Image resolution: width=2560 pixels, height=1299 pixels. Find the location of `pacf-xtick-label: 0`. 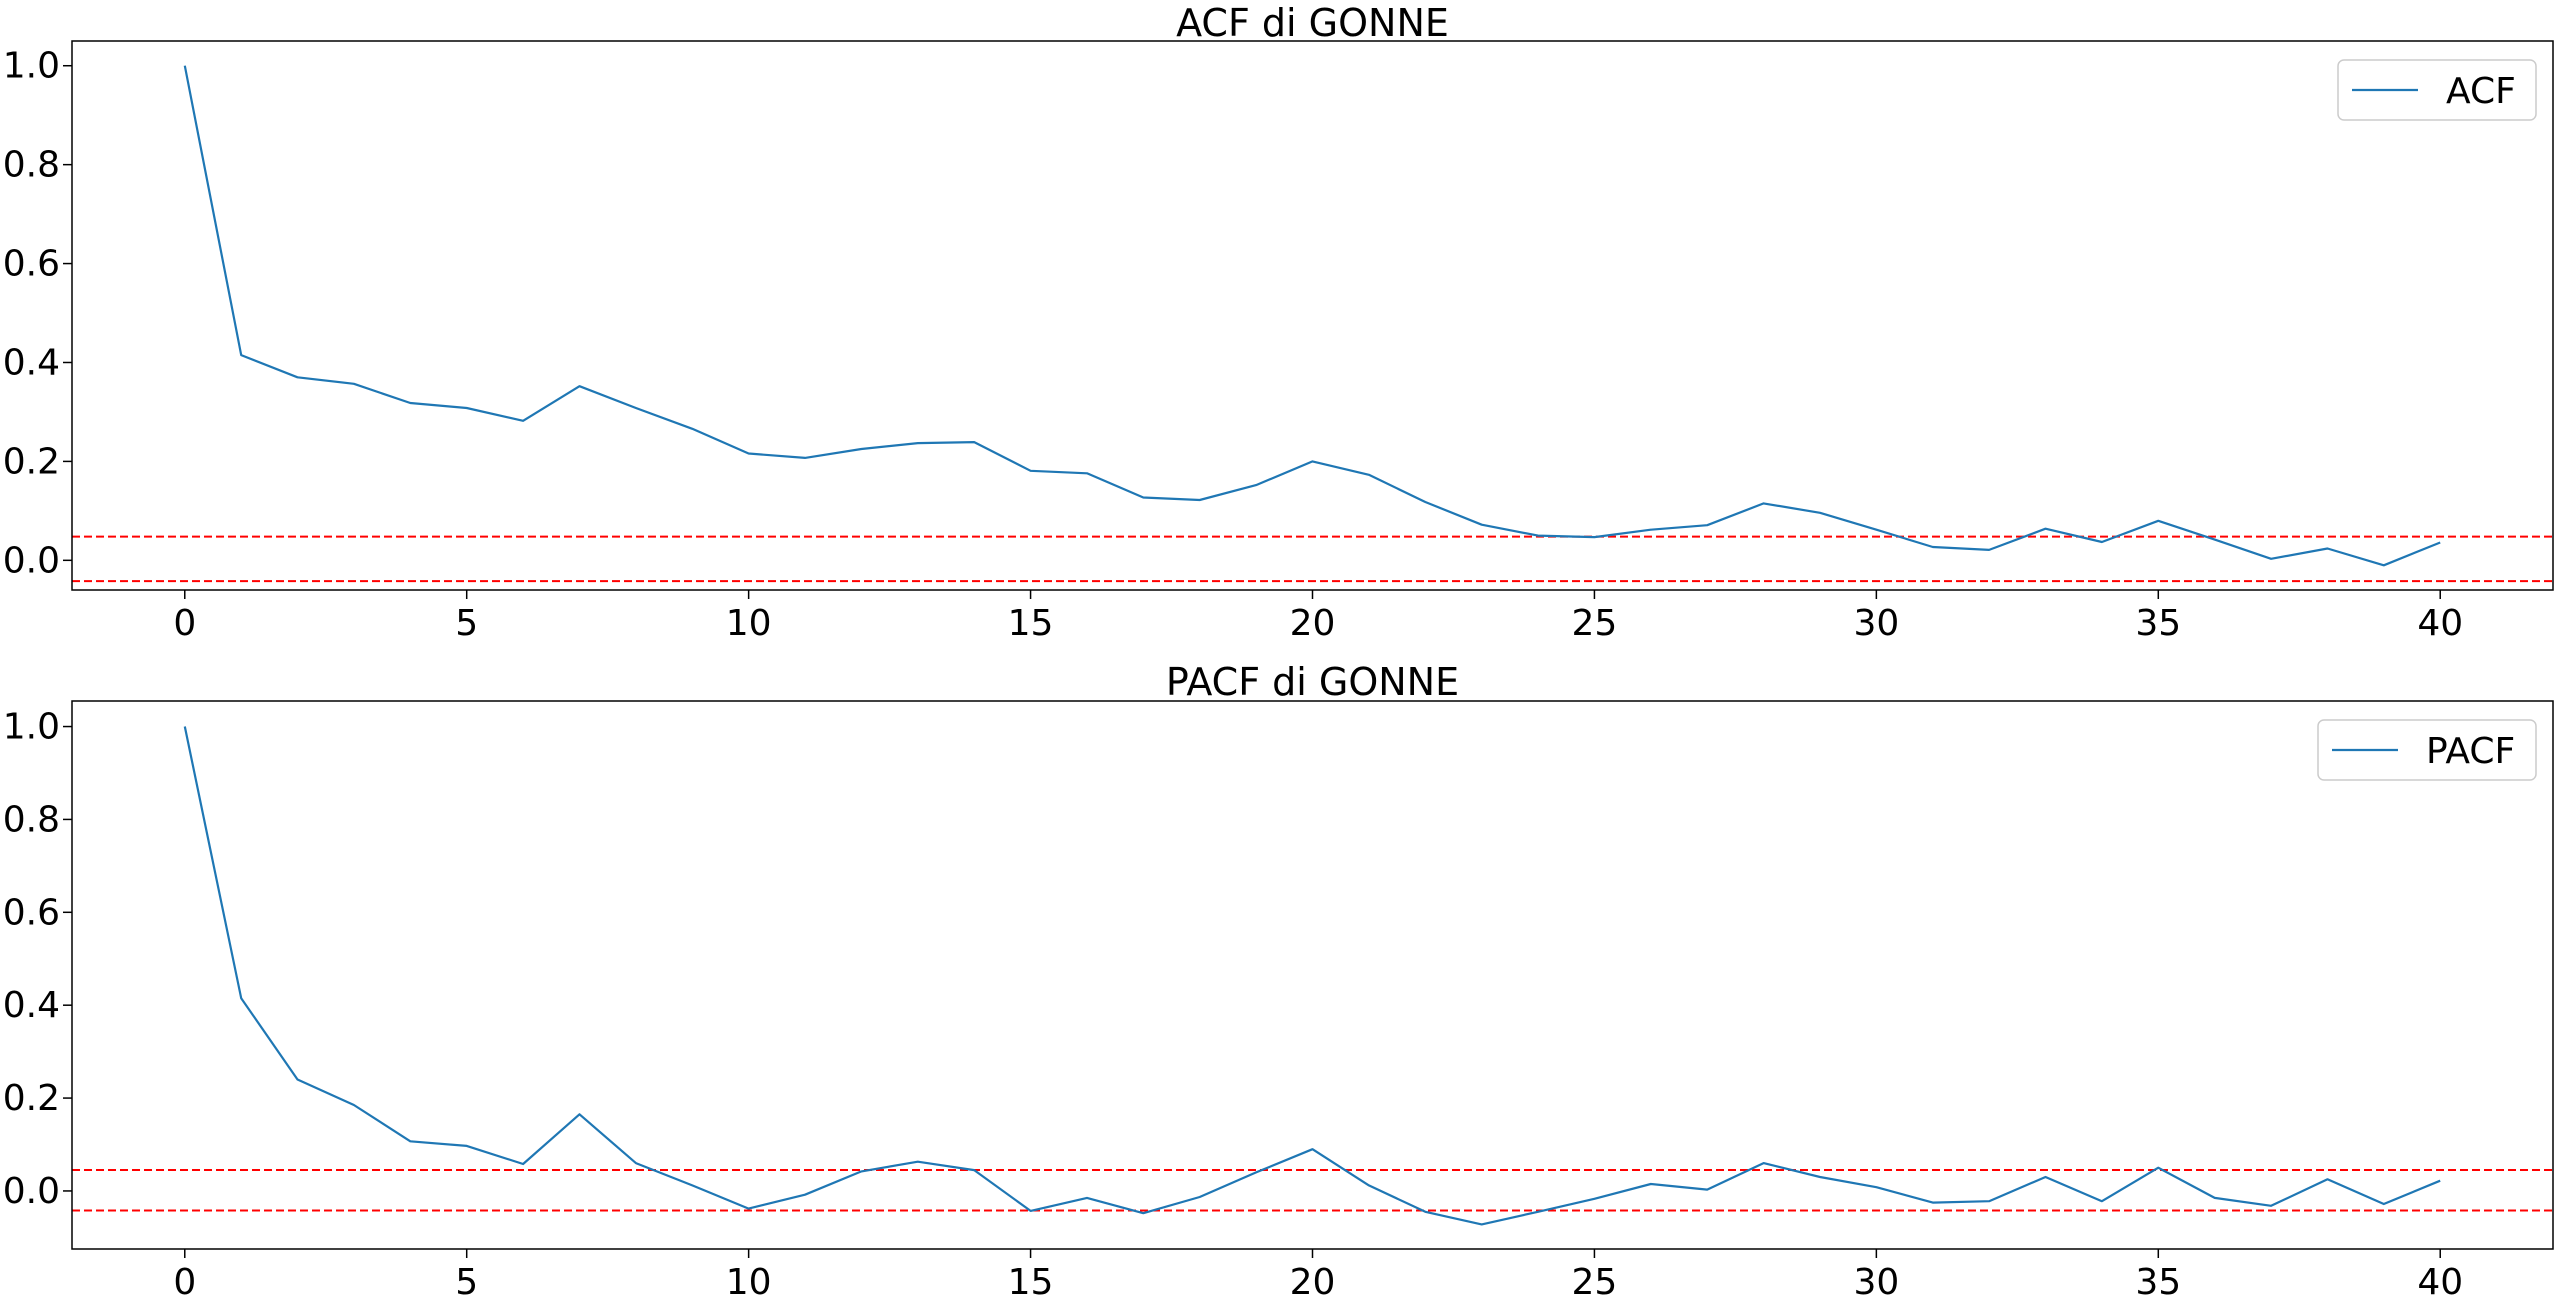

pacf-xtick-label: 0 is located at coordinates (184, 1280).